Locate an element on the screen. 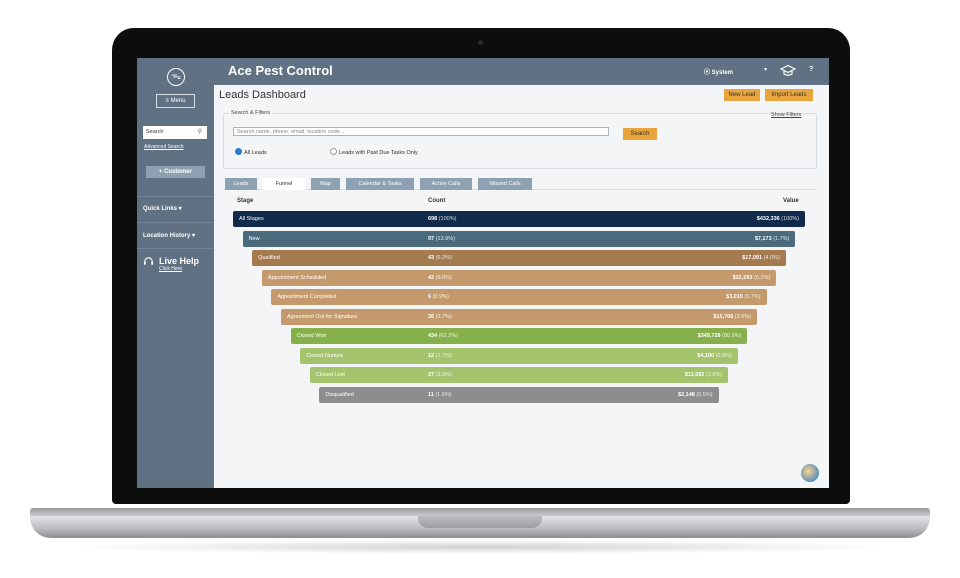 Image resolution: width=960 pixels, height=578 pixels. funnel-value: $4,100 (0.9%) is located at coordinates (714, 356).